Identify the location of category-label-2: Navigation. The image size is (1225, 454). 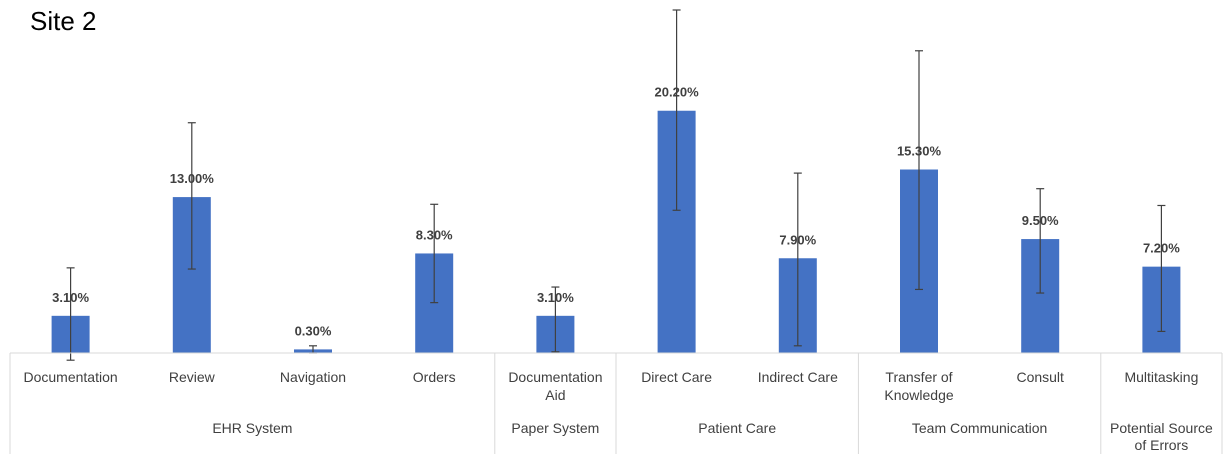
(313, 377).